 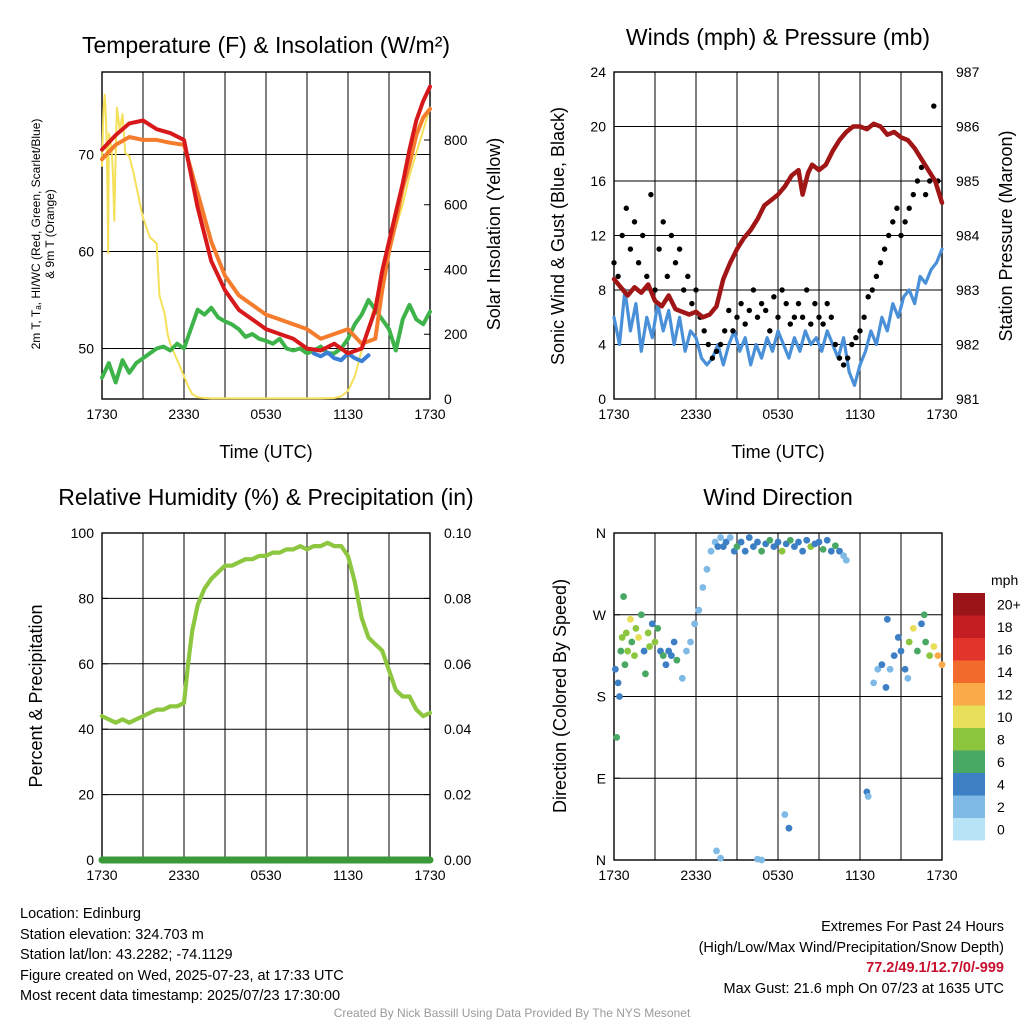 What do you see at coordinates (968, 236) in the screenshot?
I see `winds-y-right-tick-label: 984` at bounding box center [968, 236].